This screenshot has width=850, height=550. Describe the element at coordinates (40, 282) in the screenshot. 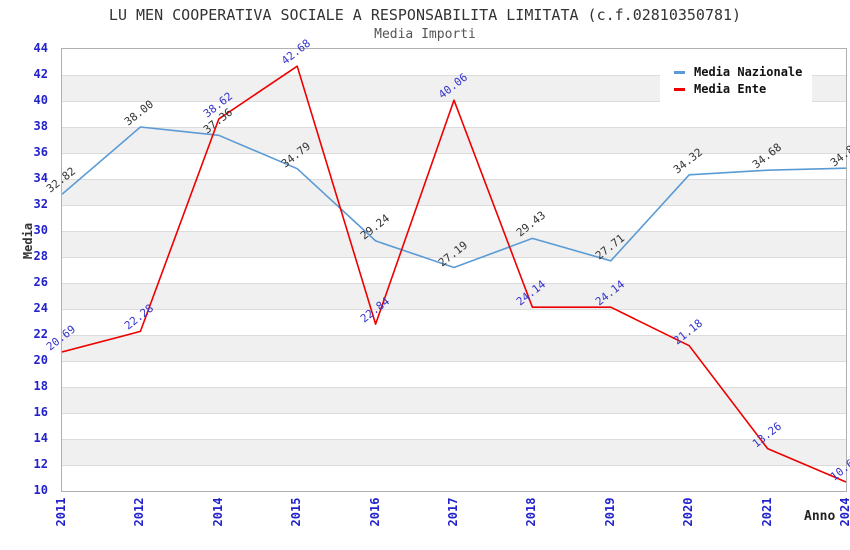

I see `y-tick-label: 26` at that location.